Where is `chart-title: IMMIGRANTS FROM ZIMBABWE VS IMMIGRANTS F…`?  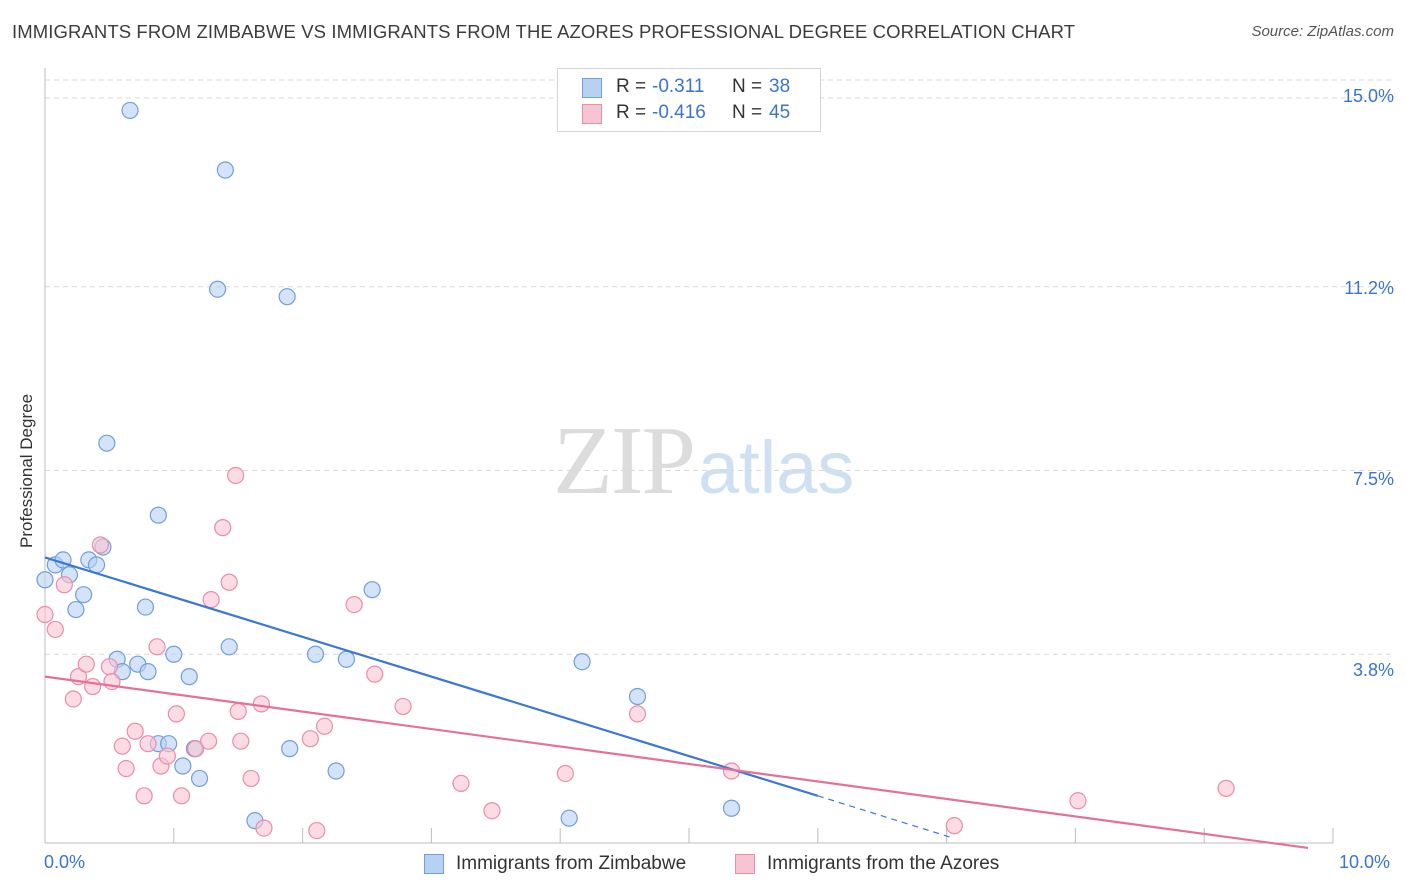 chart-title: IMMIGRANTS FROM ZIMBABWE VS IMMIGRANTS F… is located at coordinates (544, 31).